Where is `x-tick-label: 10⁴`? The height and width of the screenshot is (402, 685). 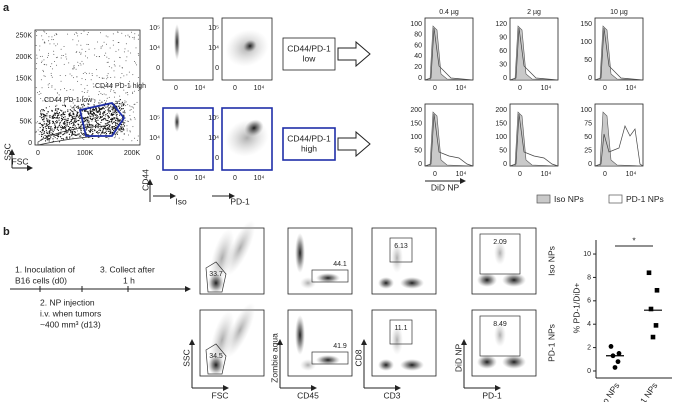
x-tick-label: 10⁴ is located at coordinates (461, 88).